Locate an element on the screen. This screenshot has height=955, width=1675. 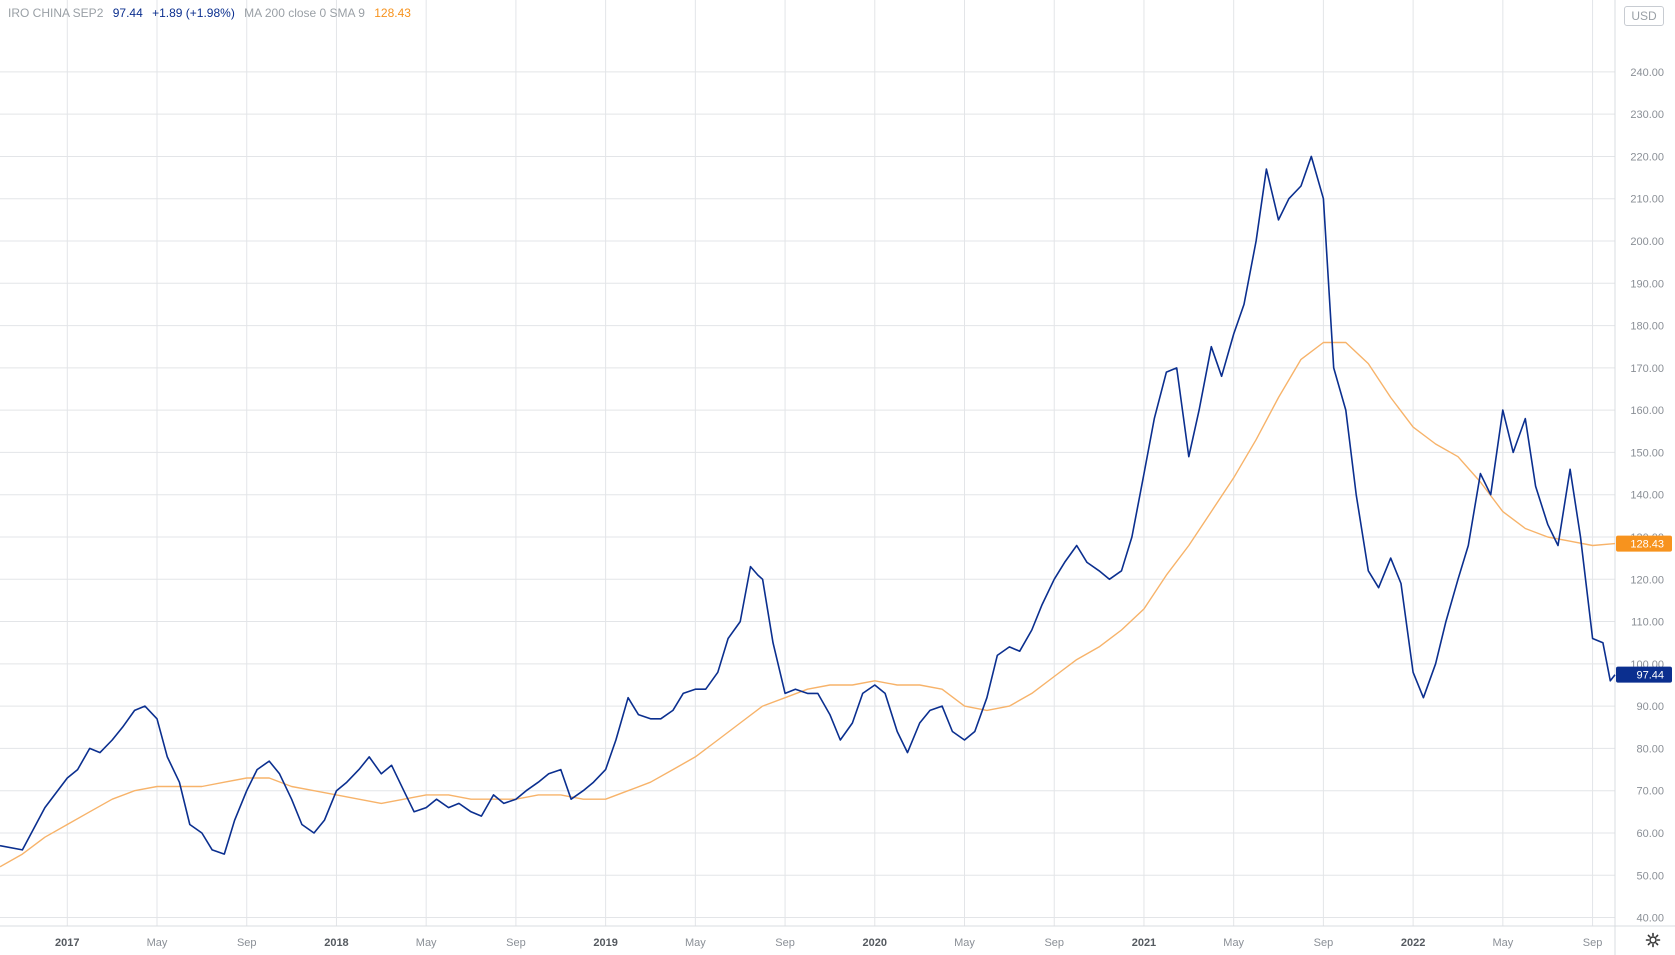
y-tick-label: 200.00 is located at coordinates (1647, 242).